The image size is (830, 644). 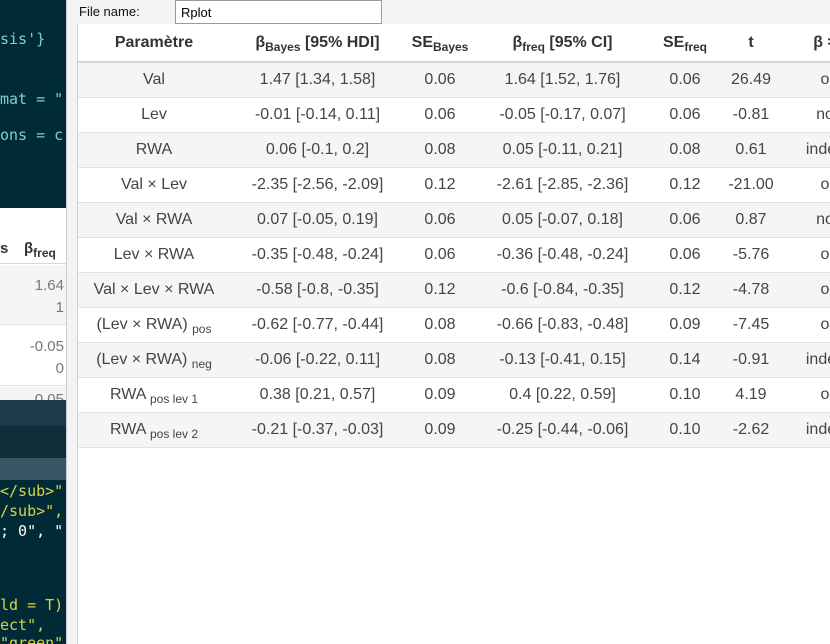 I want to click on file-name-input, so click(x=278, y=12).